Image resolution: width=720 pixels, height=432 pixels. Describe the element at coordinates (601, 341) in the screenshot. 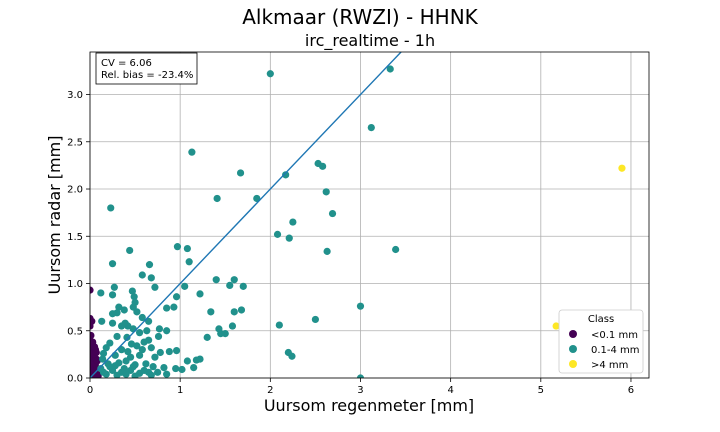

I see `legend: Class <0.1 mm 0.1-4 mm >4 mm` at that location.